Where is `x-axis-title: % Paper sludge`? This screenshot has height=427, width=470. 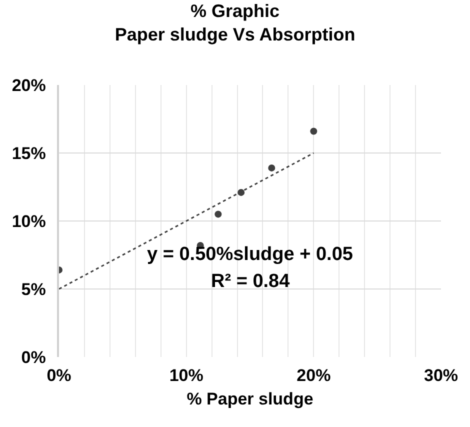 x-axis-title: % Paper sludge is located at coordinates (250, 398).